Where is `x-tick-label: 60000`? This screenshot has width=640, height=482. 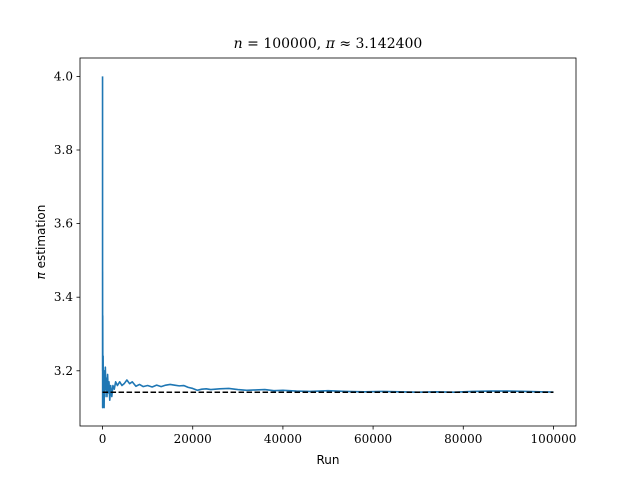 x-tick-label: 60000 is located at coordinates (373, 439).